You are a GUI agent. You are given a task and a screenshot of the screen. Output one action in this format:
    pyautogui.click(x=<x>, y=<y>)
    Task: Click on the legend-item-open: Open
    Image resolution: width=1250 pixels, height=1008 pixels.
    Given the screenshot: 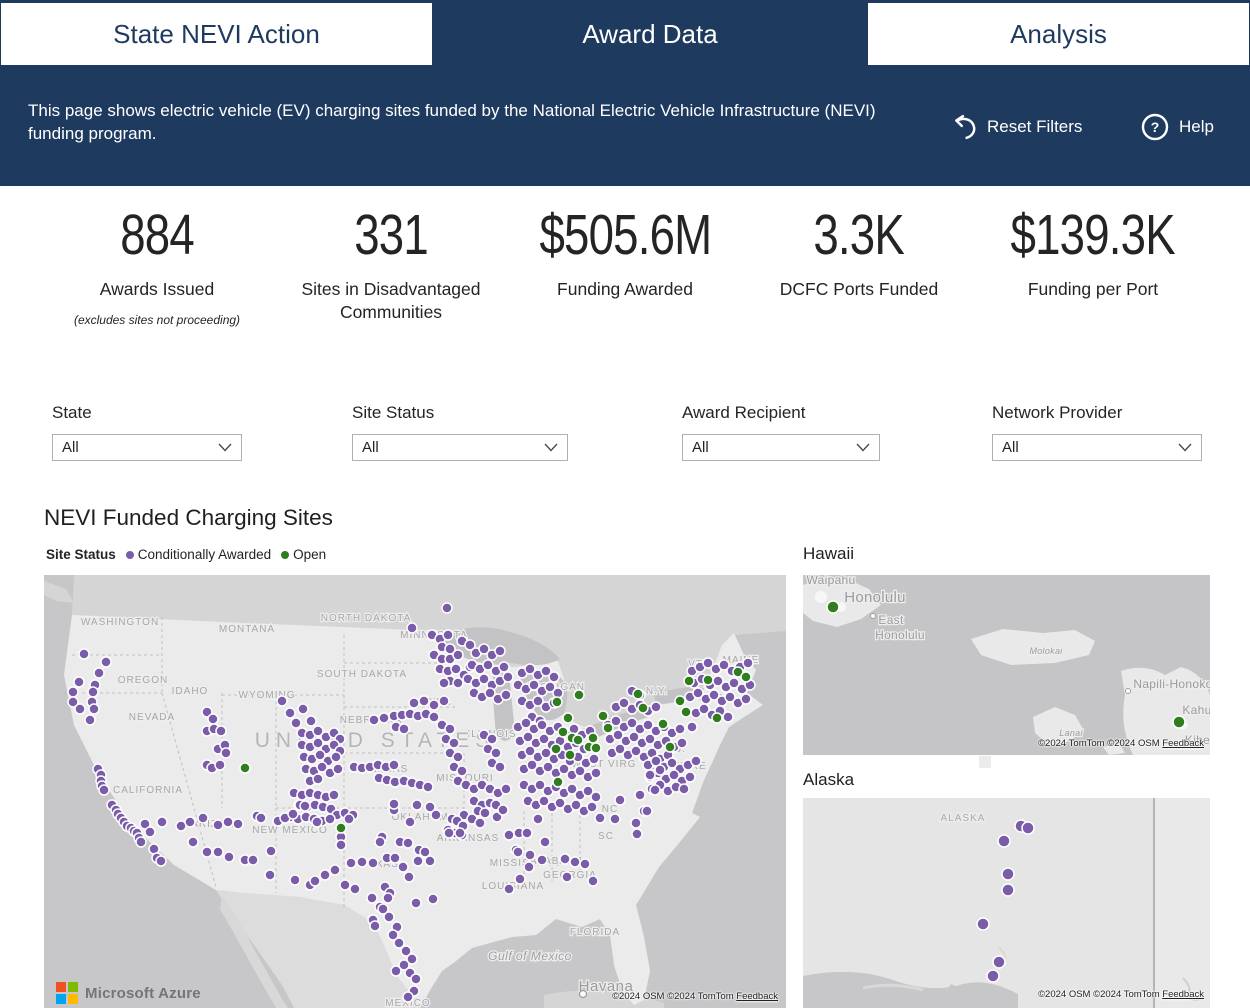 What is the action you would take?
    pyautogui.click(x=303, y=554)
    